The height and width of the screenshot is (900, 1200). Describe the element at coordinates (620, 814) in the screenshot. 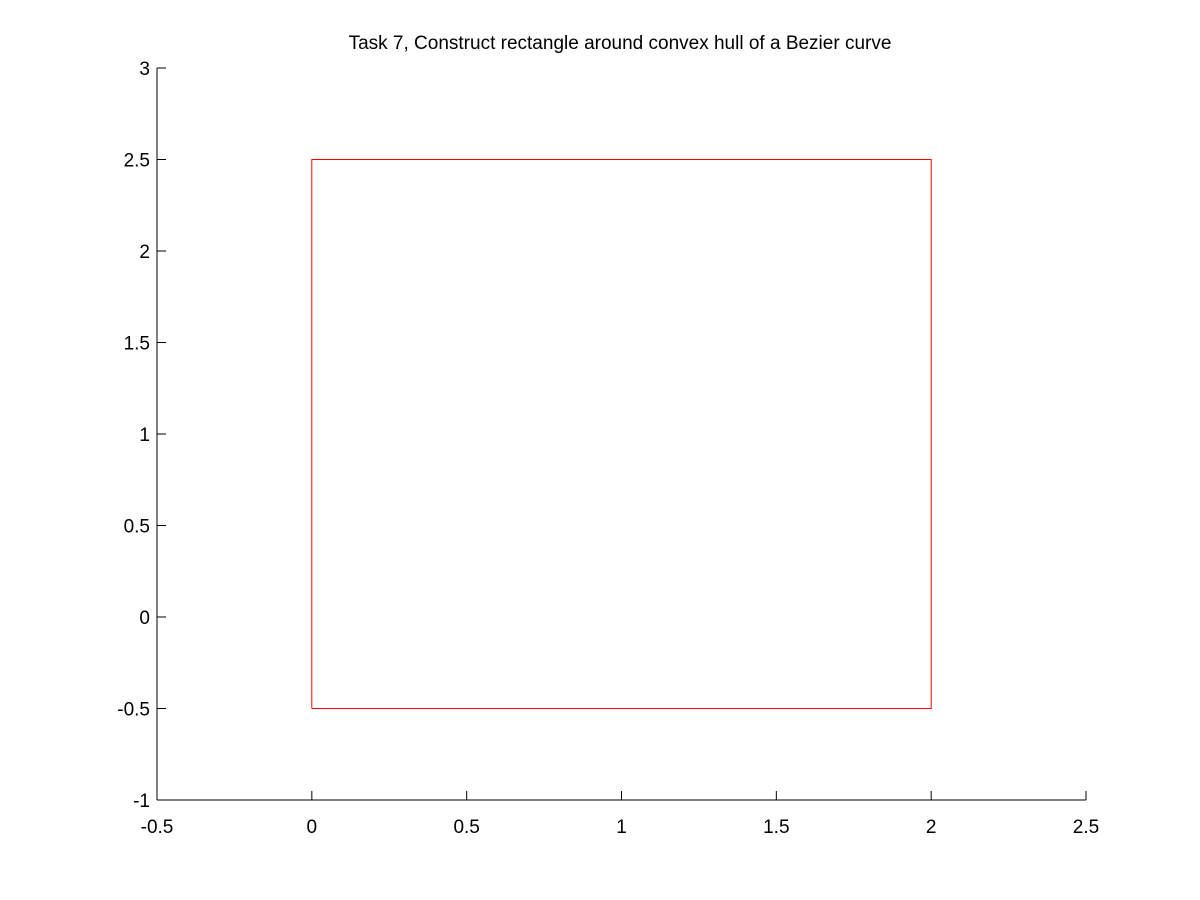

I see `x-ticks: -0.5 0 0.5 1 1.5 2 2.5` at that location.